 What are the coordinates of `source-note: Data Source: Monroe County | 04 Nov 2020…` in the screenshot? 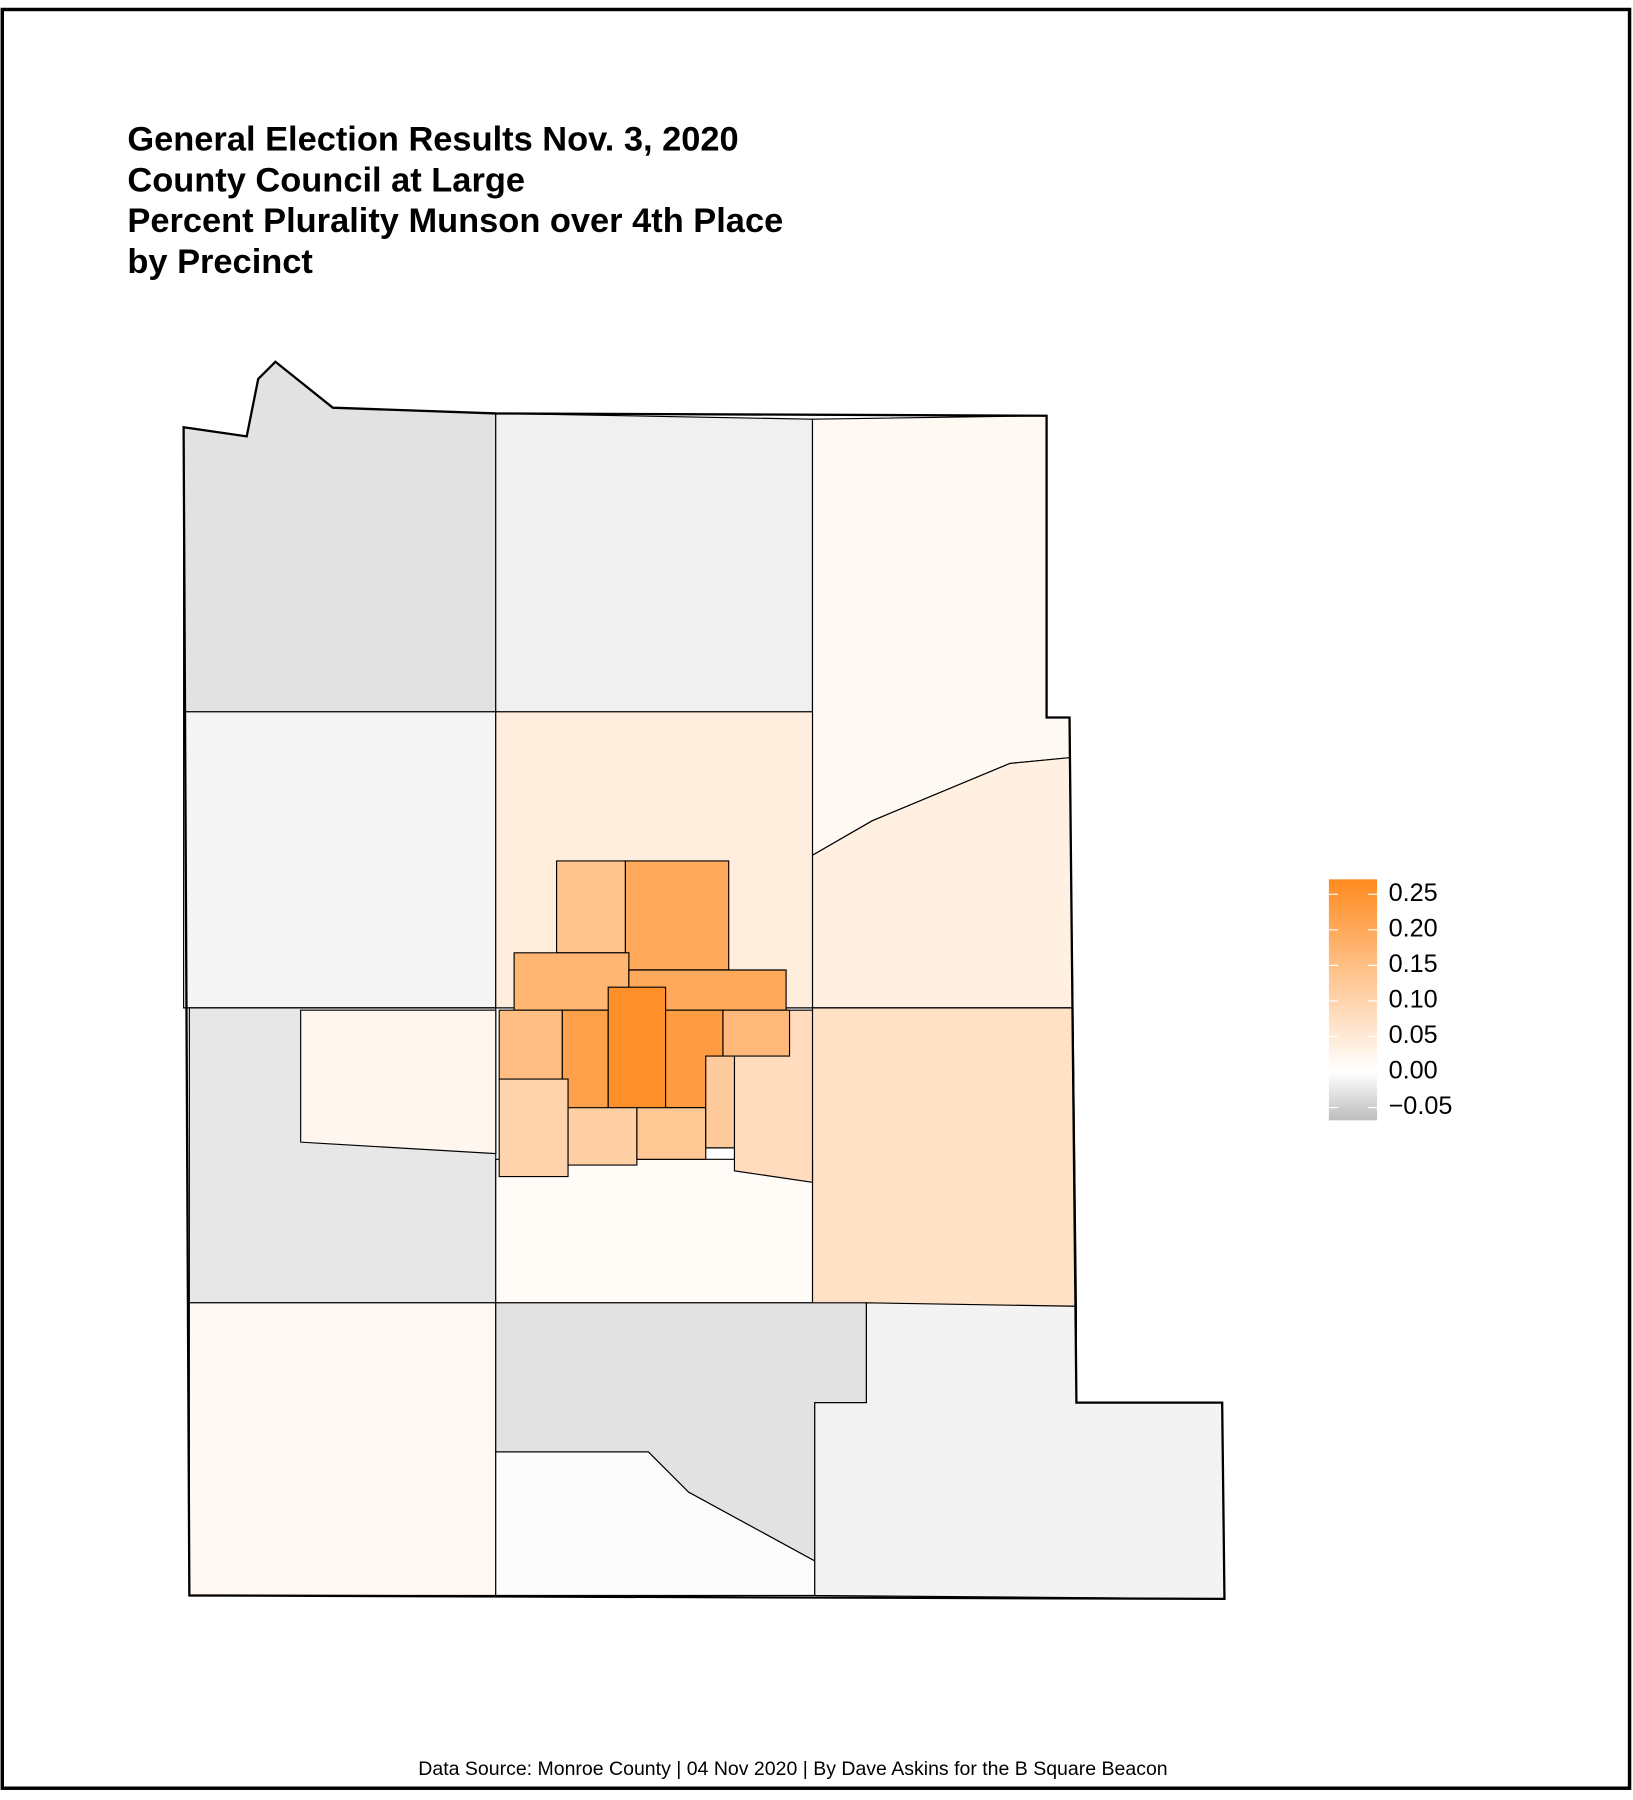 It's located at (792, 1769).